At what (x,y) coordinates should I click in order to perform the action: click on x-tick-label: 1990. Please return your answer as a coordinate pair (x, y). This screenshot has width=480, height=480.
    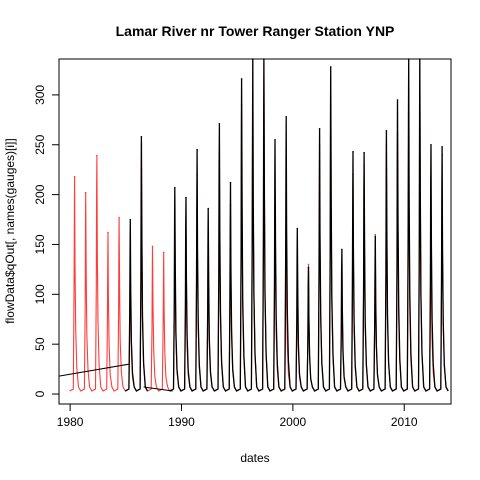
    Looking at the image, I should click on (181, 422).